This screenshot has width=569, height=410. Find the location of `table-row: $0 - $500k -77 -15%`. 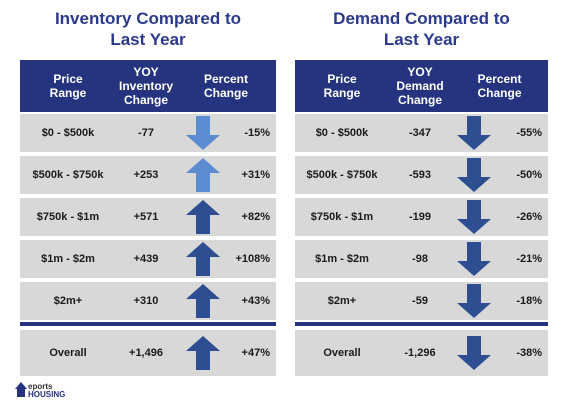

table-row: $0 - $500k -77 -15% is located at coordinates (148, 133).